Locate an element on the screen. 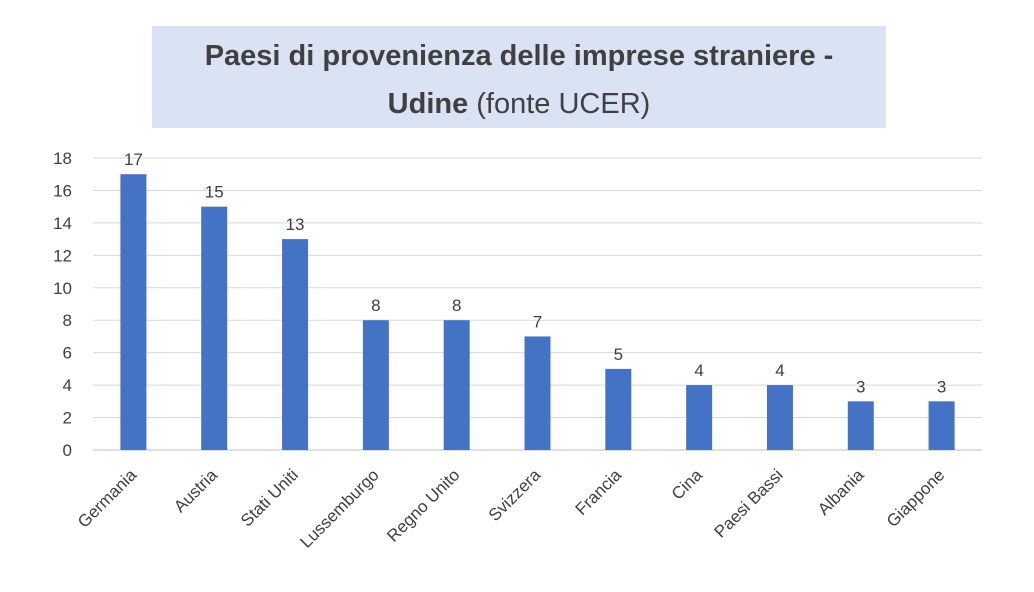 This screenshot has height=592, width=1034. y-tick-label: 6 is located at coordinates (67, 353).